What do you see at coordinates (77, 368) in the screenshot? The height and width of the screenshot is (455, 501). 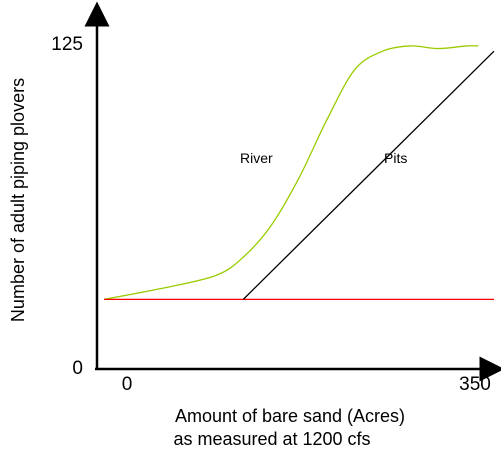 I see `y-tick-label-0: 0` at bounding box center [77, 368].